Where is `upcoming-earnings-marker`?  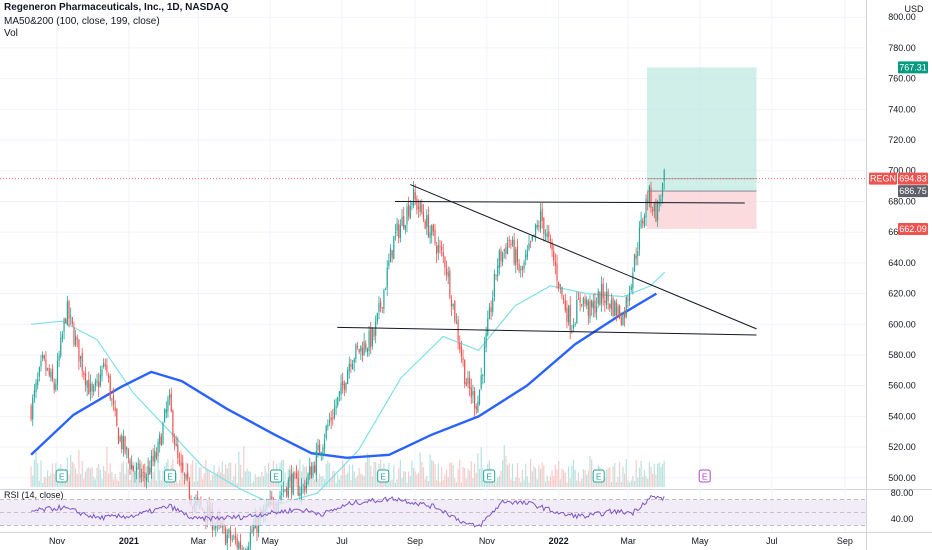
upcoming-earnings-marker is located at coordinates (704, 476).